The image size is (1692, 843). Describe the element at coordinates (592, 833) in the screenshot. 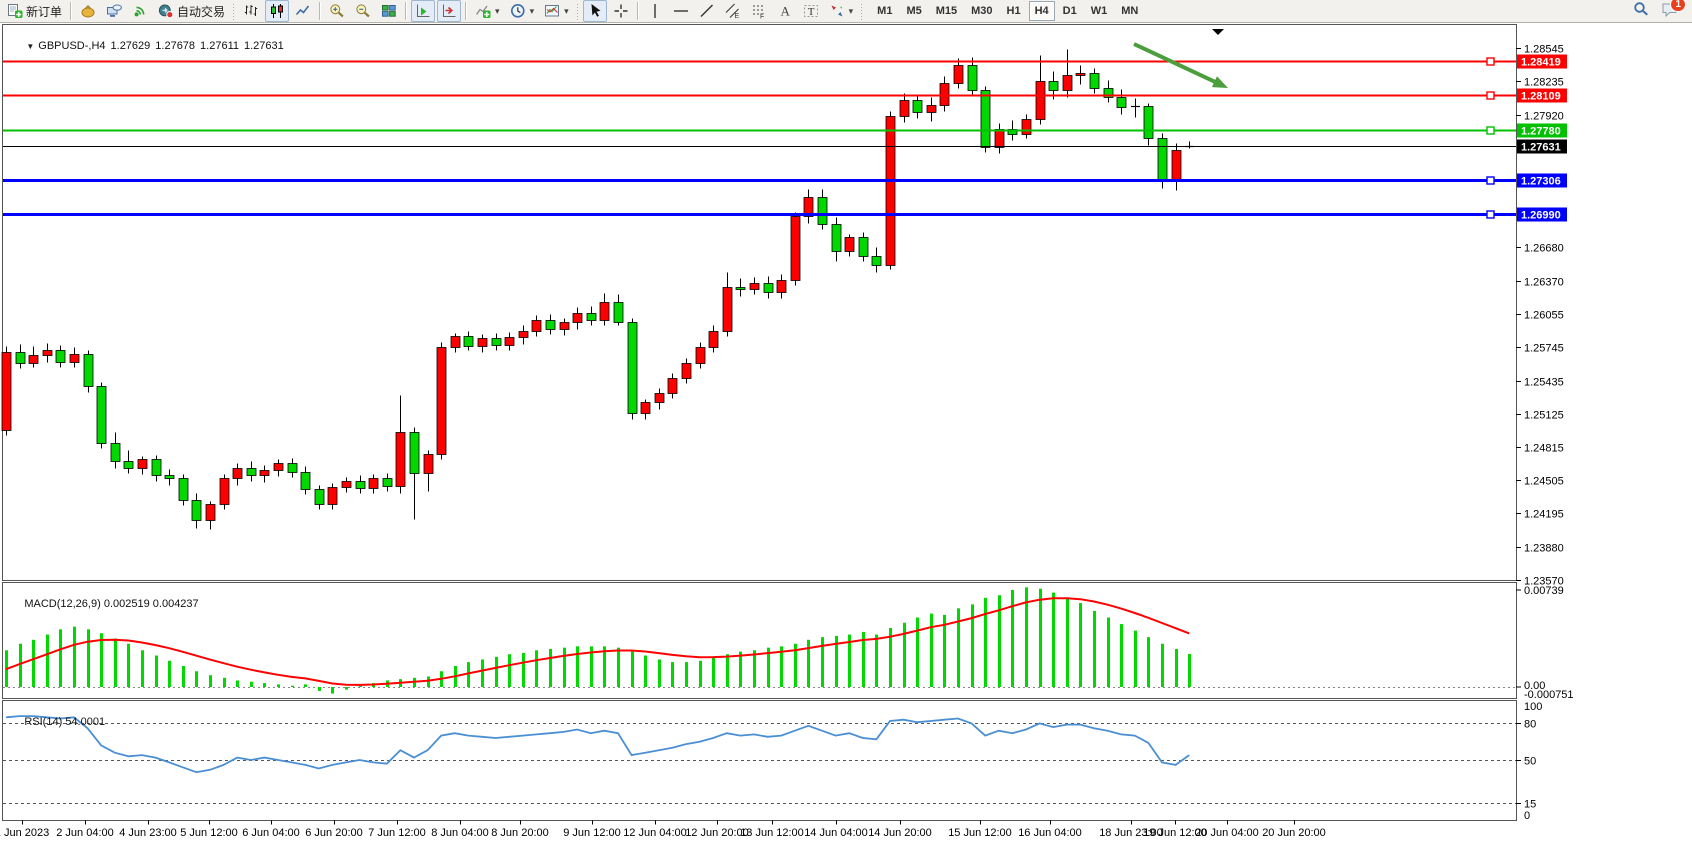

I see `svg-text: 9 Jun 12:00` at that location.